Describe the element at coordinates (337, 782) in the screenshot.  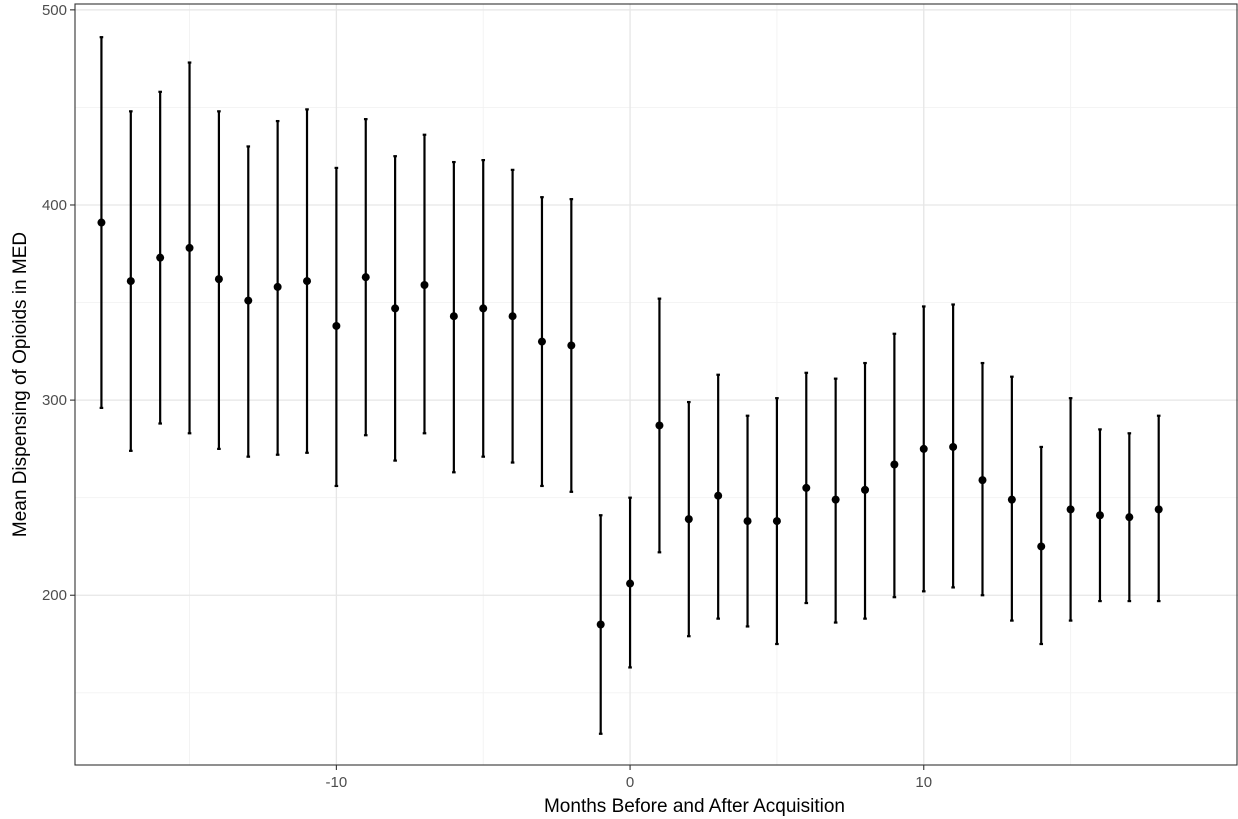
I see `x-tick-label: -10` at that location.